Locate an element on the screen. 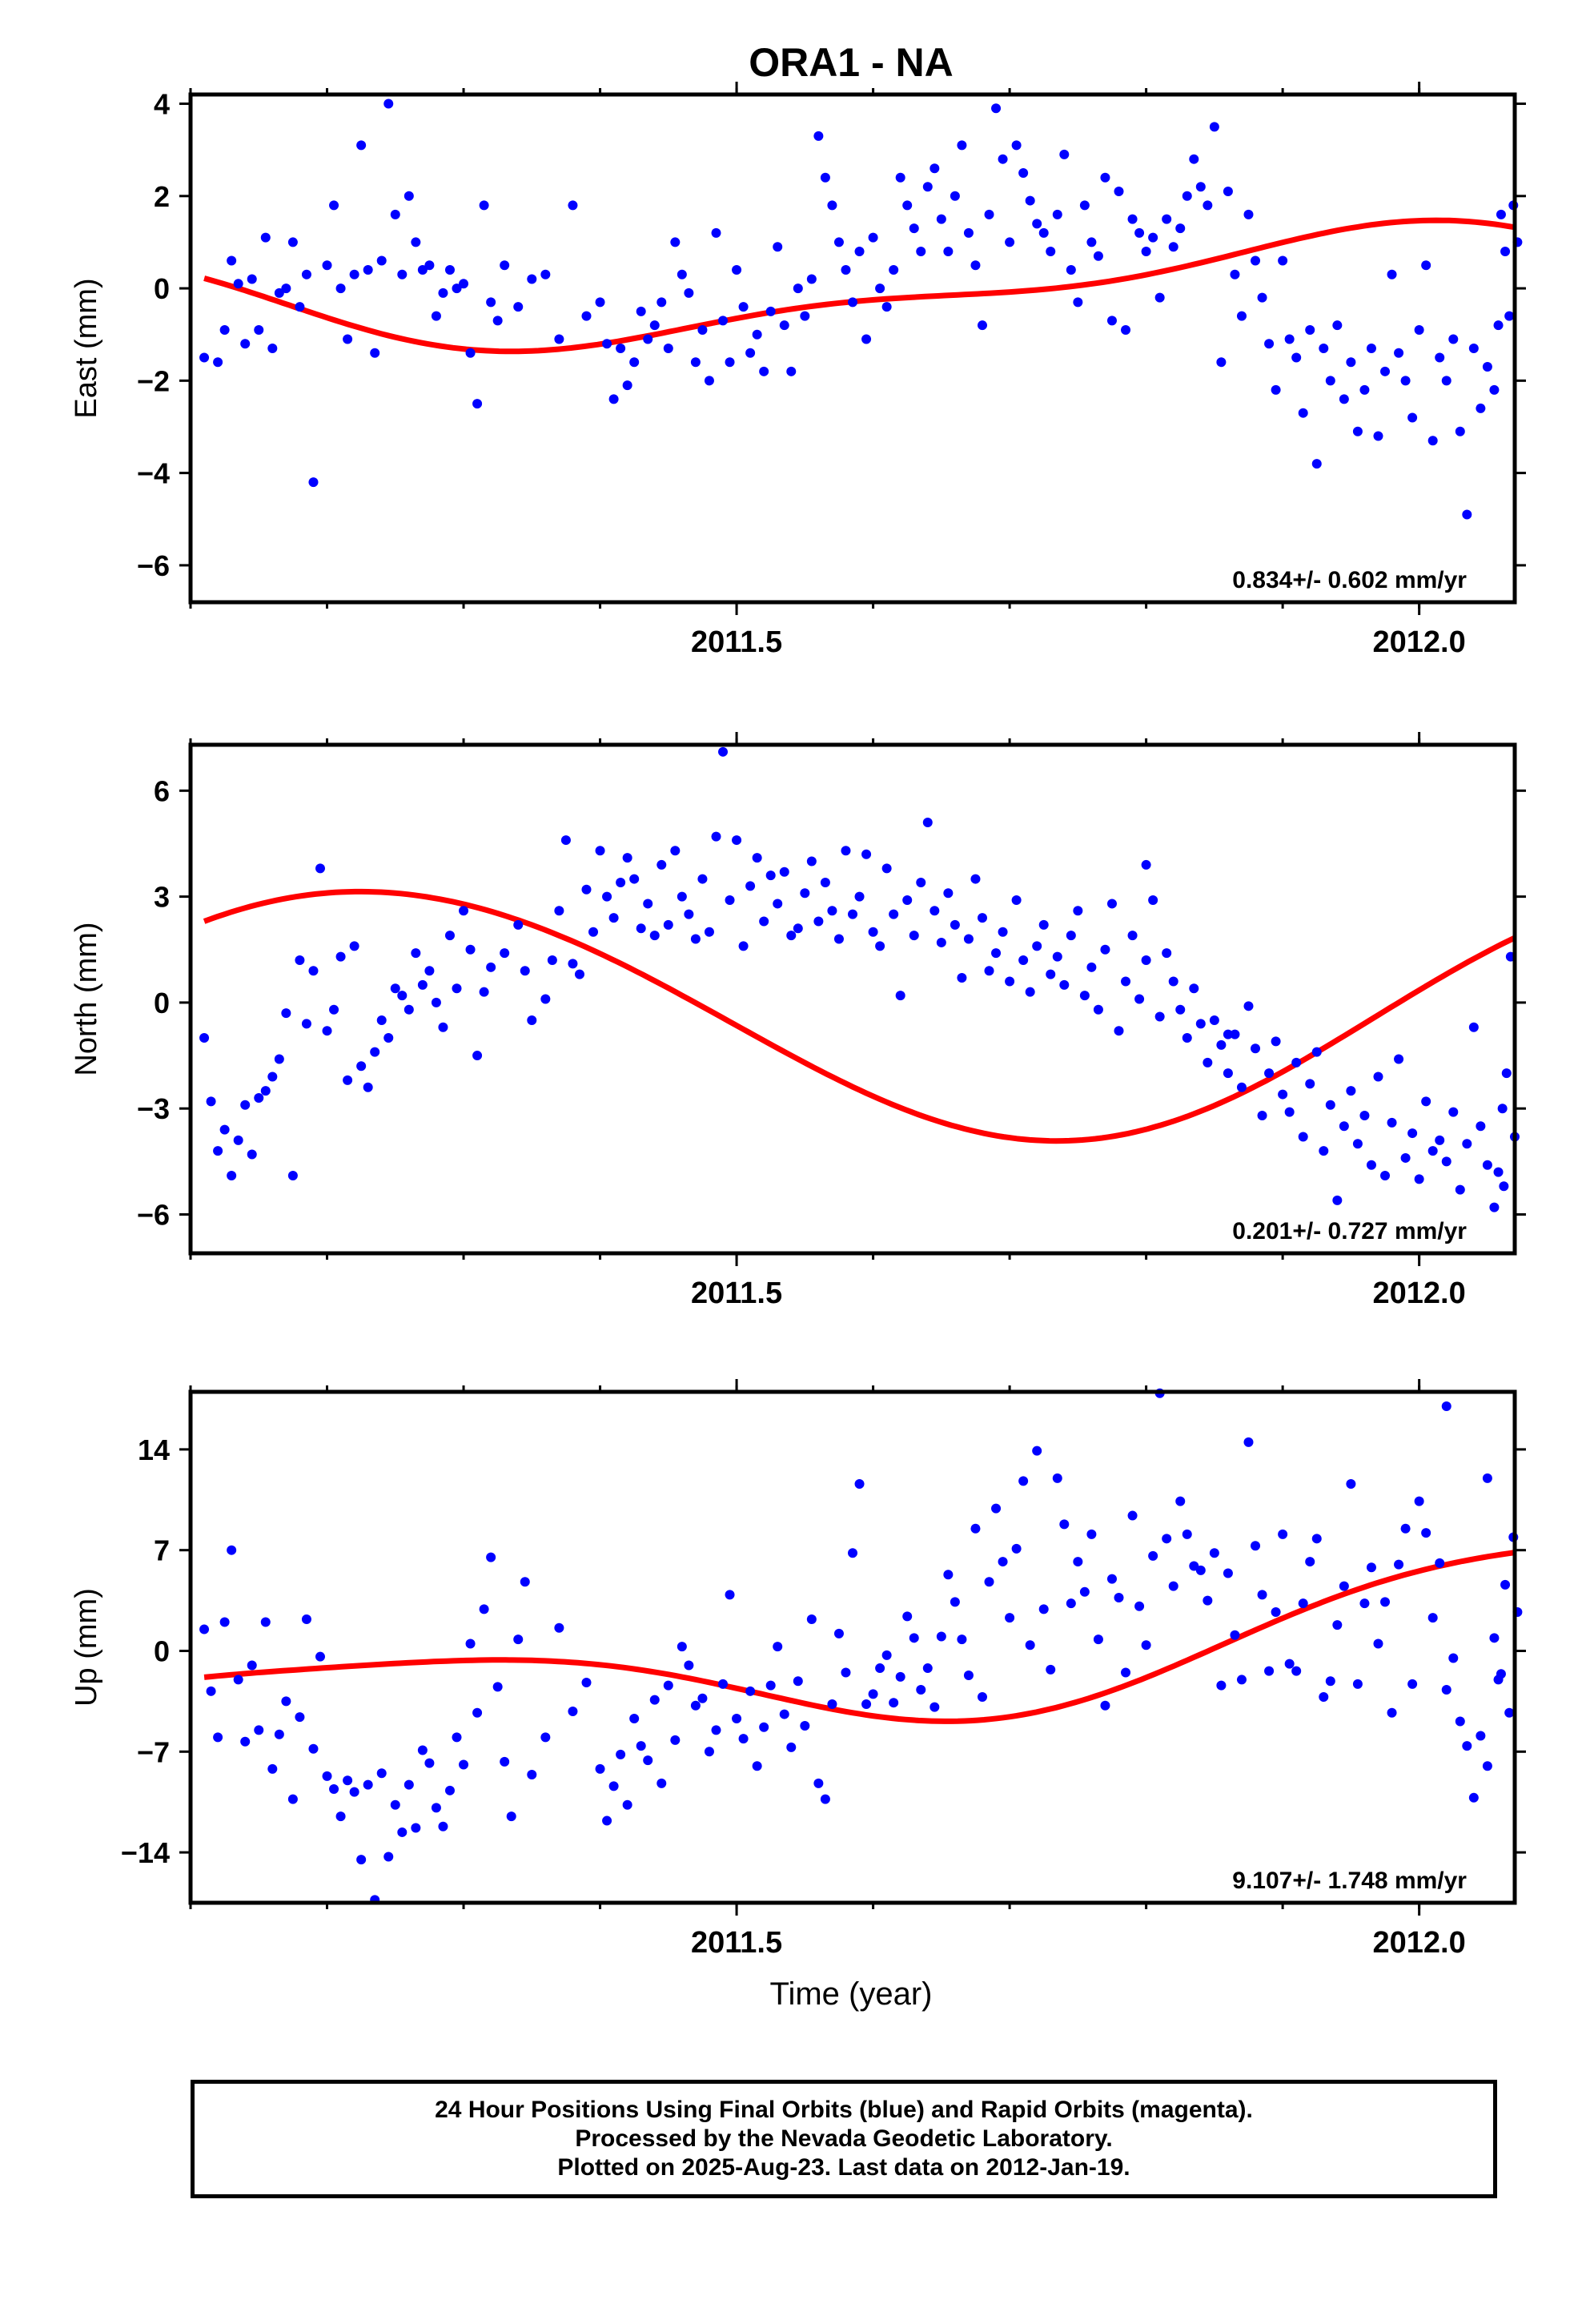  north-rate-annotation: 0.201+/- 0.727 mm/yr is located at coordinates (1350, 1231).